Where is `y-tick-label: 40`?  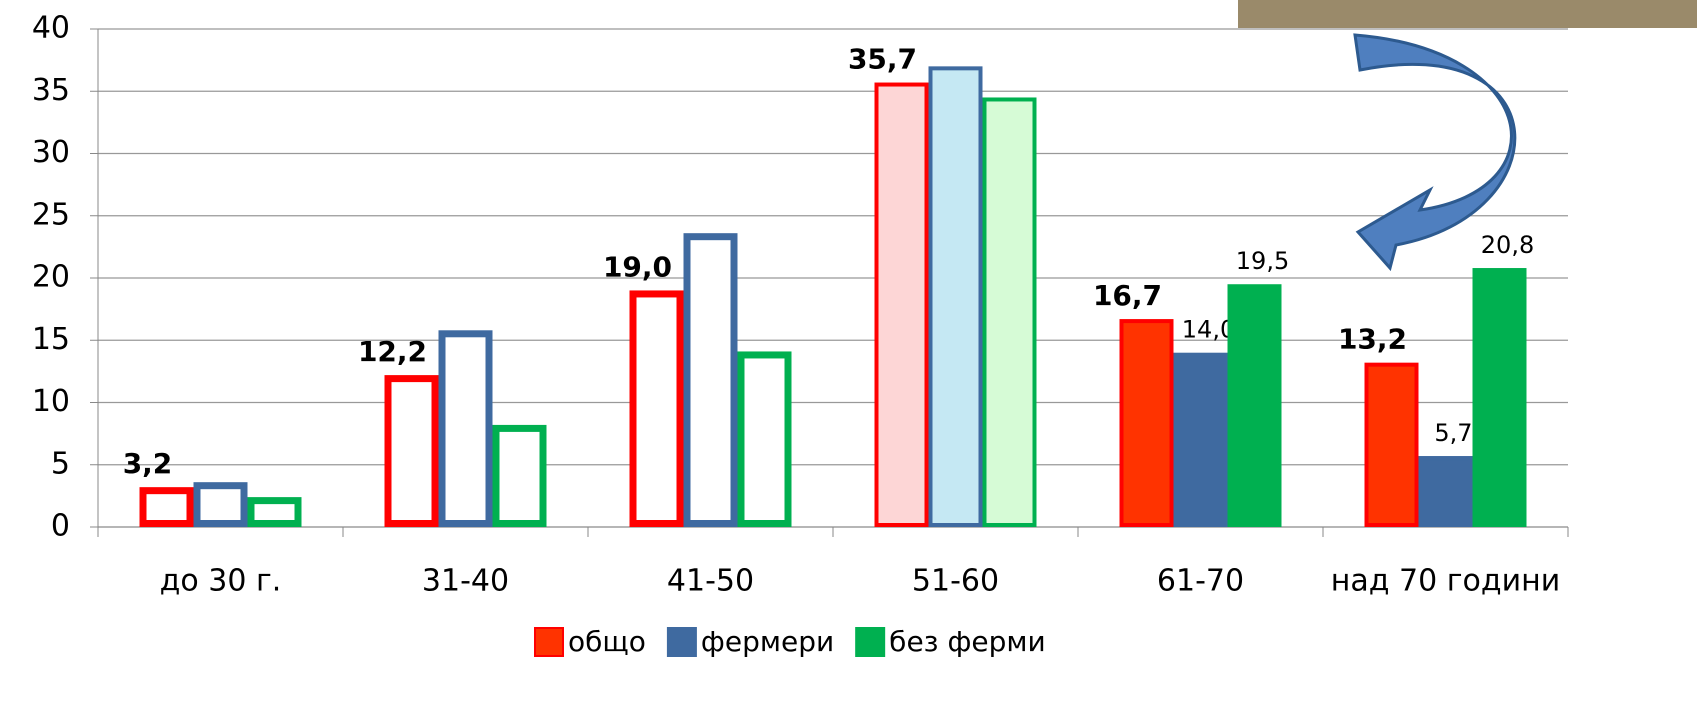 y-tick-label: 40 is located at coordinates (51, 28).